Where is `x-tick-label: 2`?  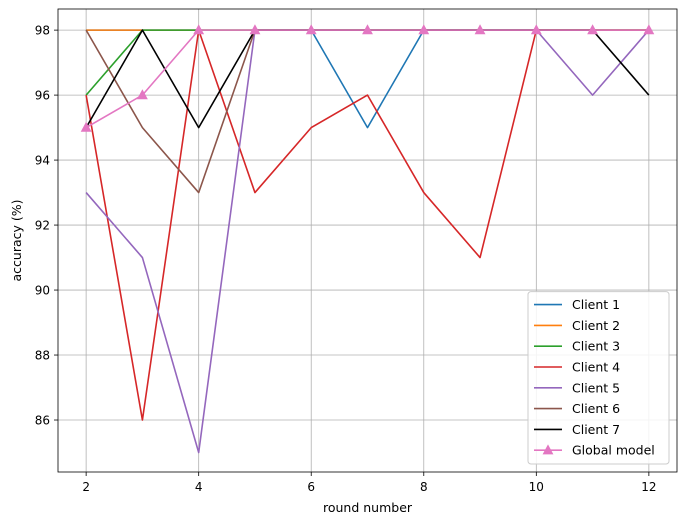
x-tick-label: 2 is located at coordinates (86, 487).